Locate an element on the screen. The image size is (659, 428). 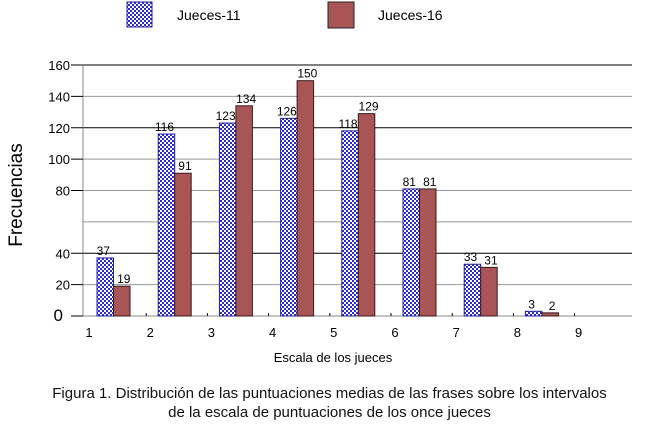
data-label: 116 is located at coordinates (164, 127).